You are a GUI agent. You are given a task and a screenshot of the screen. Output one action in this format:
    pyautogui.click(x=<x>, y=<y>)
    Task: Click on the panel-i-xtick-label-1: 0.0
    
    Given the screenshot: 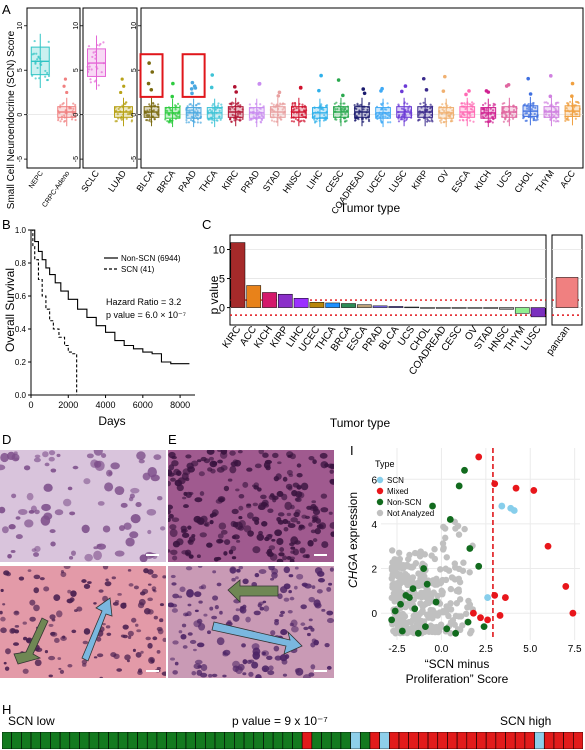 What is the action you would take?
    pyautogui.click(x=441, y=649)
    